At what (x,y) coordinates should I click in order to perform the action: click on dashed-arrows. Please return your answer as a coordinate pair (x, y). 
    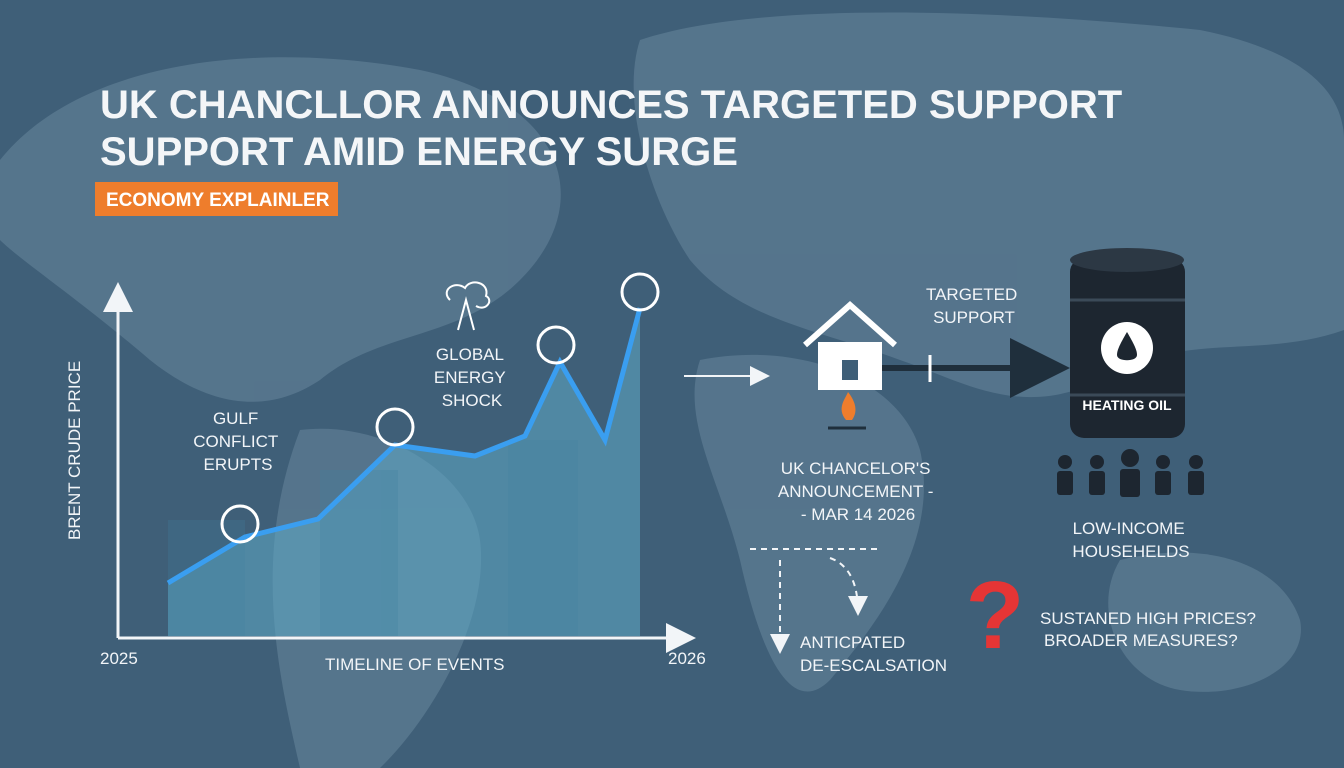
    Looking at the image, I should click on (815, 601).